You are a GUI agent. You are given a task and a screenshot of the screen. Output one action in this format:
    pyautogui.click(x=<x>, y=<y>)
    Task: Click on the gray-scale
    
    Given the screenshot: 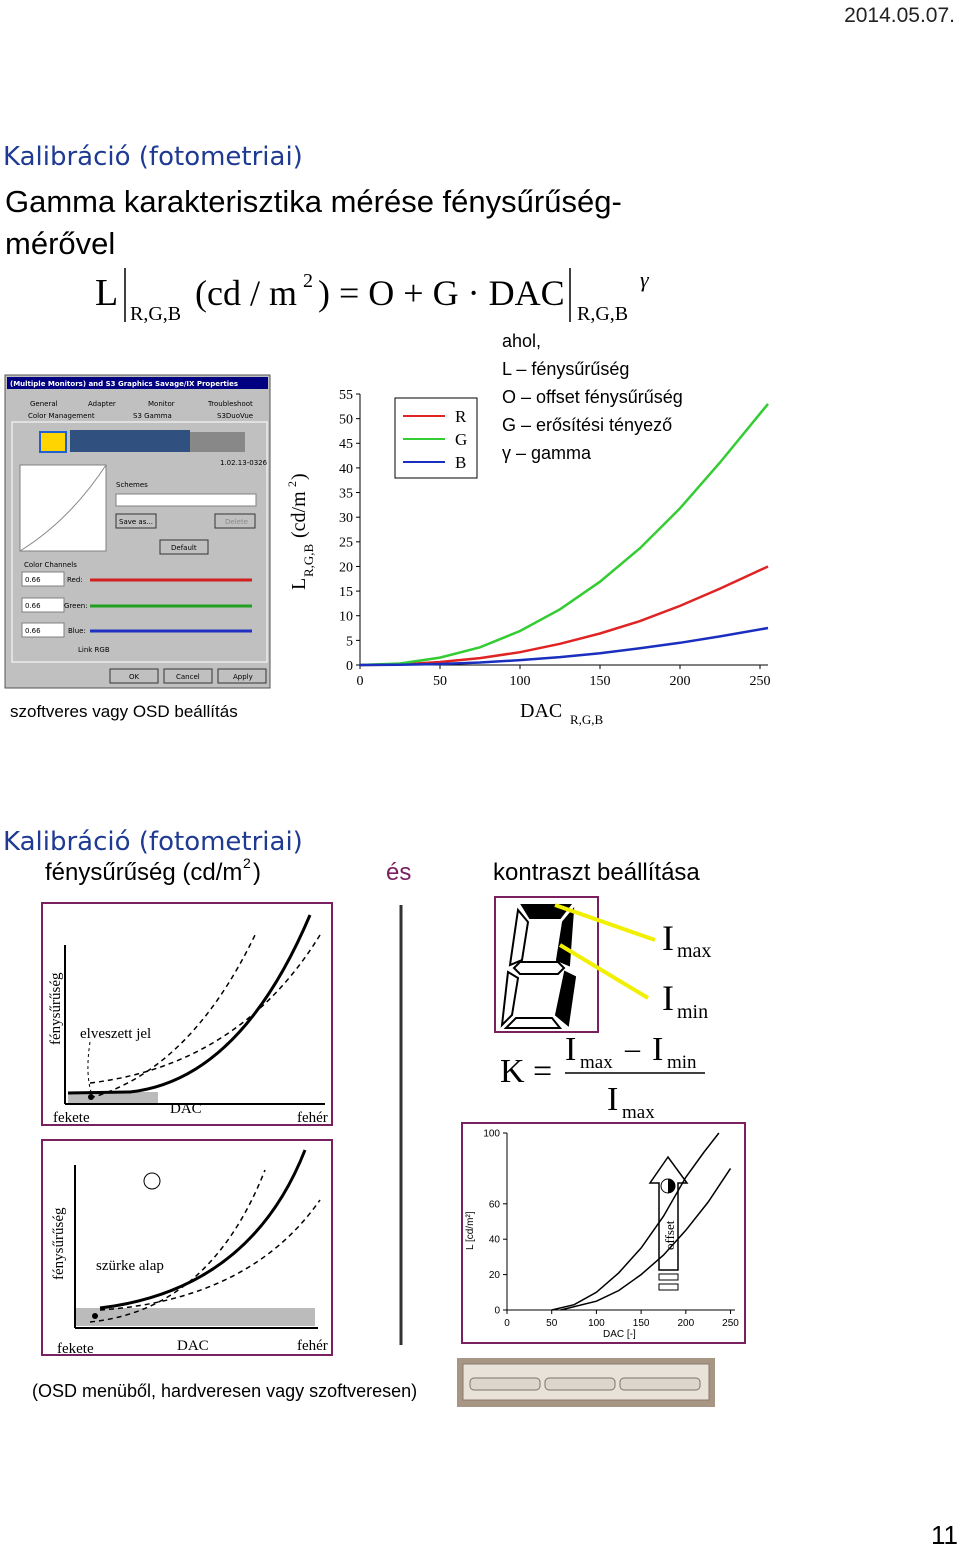 What is the action you would take?
    pyautogui.click(x=217, y=442)
    